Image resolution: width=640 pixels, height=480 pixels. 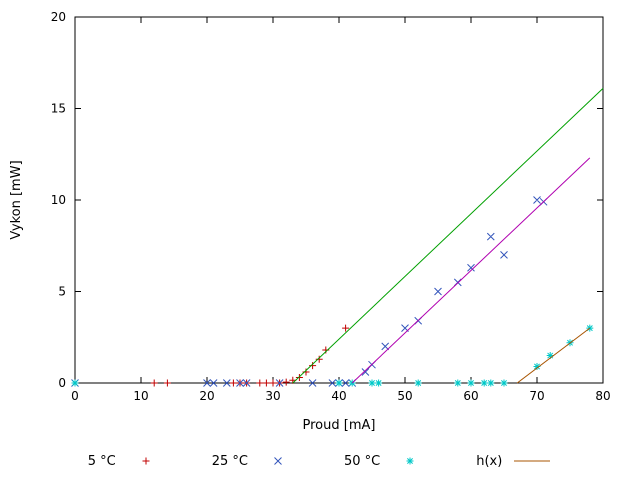 What do you see at coordinates (602, 396) in the screenshot?
I see `x-tick-label: 80` at bounding box center [602, 396].